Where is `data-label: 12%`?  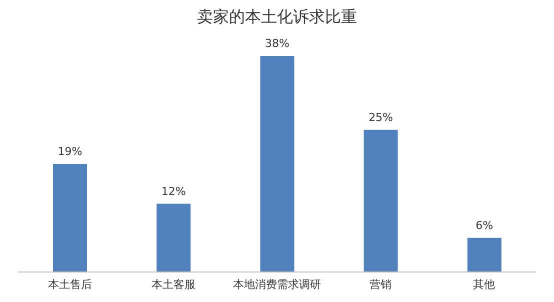
data-label: 12% is located at coordinates (173, 191).